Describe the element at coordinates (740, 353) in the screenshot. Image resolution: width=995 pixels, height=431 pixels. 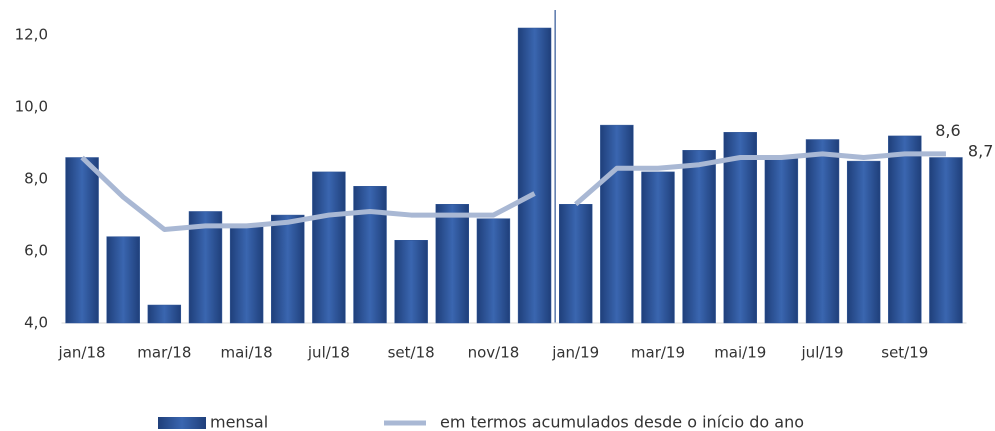
I see `x-tick-label: mai/19` at that location.